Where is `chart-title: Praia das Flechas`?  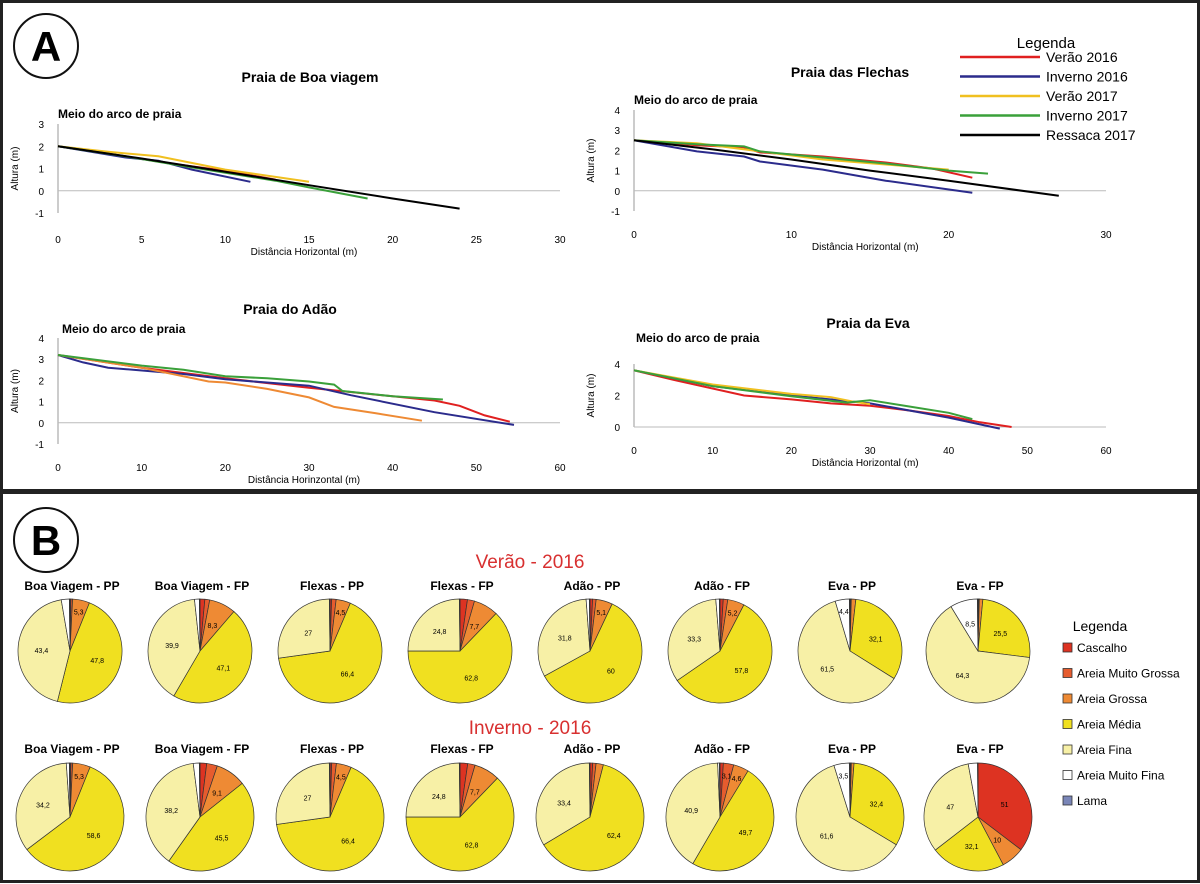 chart-title: Praia das Flechas is located at coordinates (850, 72).